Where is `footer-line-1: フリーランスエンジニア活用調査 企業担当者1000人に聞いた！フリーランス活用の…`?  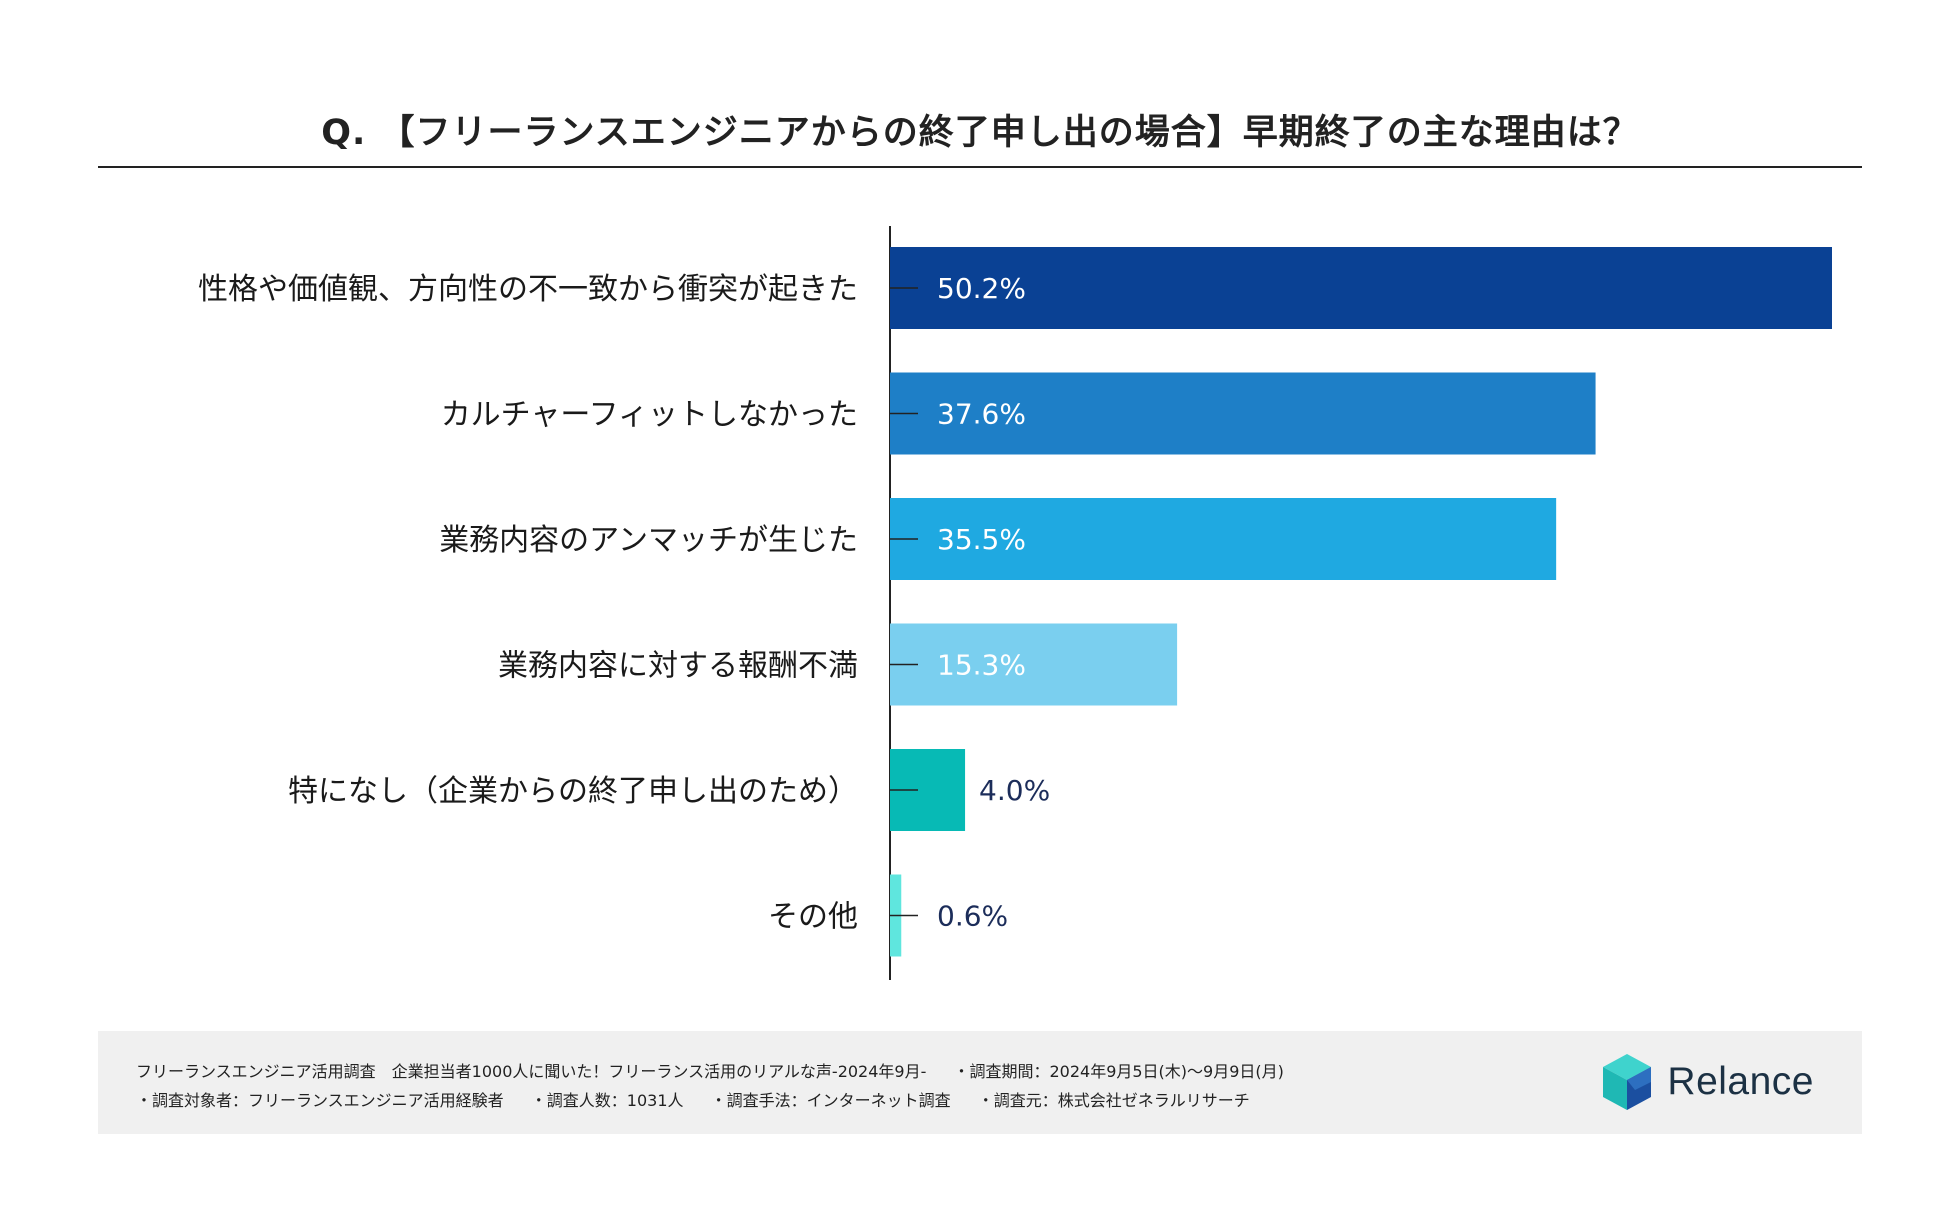 footer-line-1: フリーランスエンジニア活用調査 企業担当者1000人に聞いた！フリーランス活用の… is located at coordinates (721, 1070).